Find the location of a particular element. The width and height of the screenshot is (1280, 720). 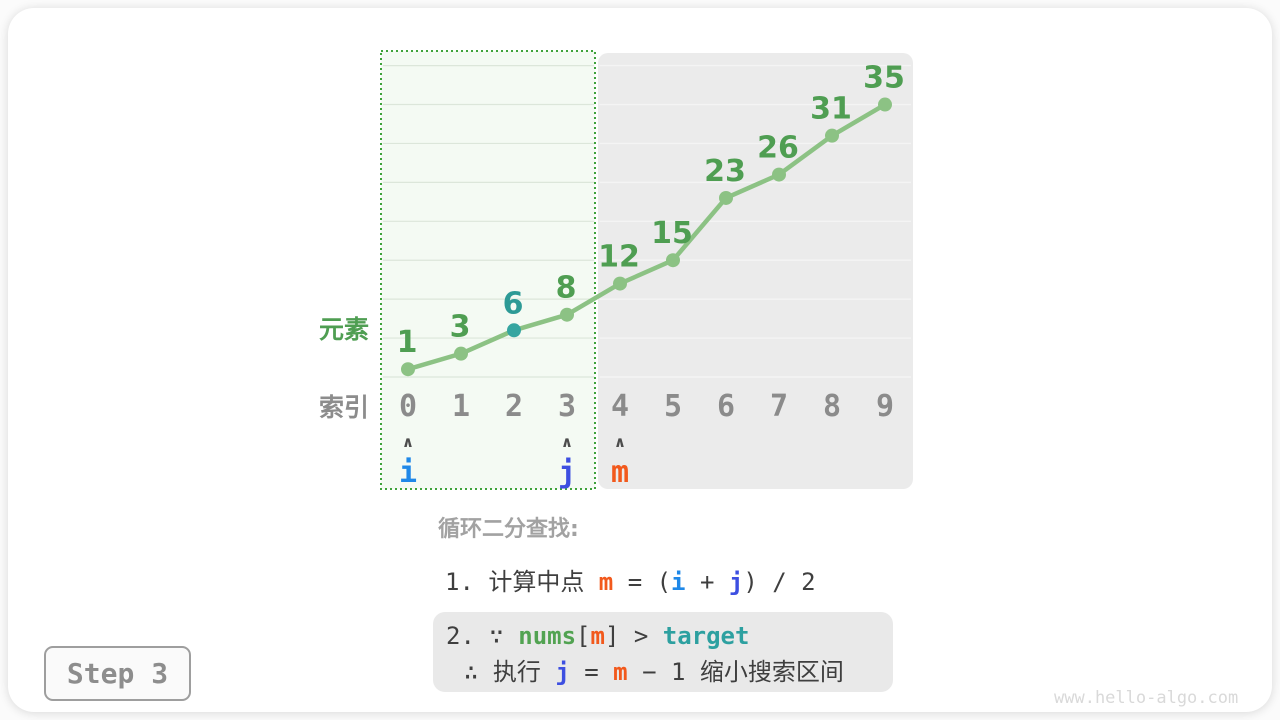

value-label: 15 is located at coordinates (672, 233).